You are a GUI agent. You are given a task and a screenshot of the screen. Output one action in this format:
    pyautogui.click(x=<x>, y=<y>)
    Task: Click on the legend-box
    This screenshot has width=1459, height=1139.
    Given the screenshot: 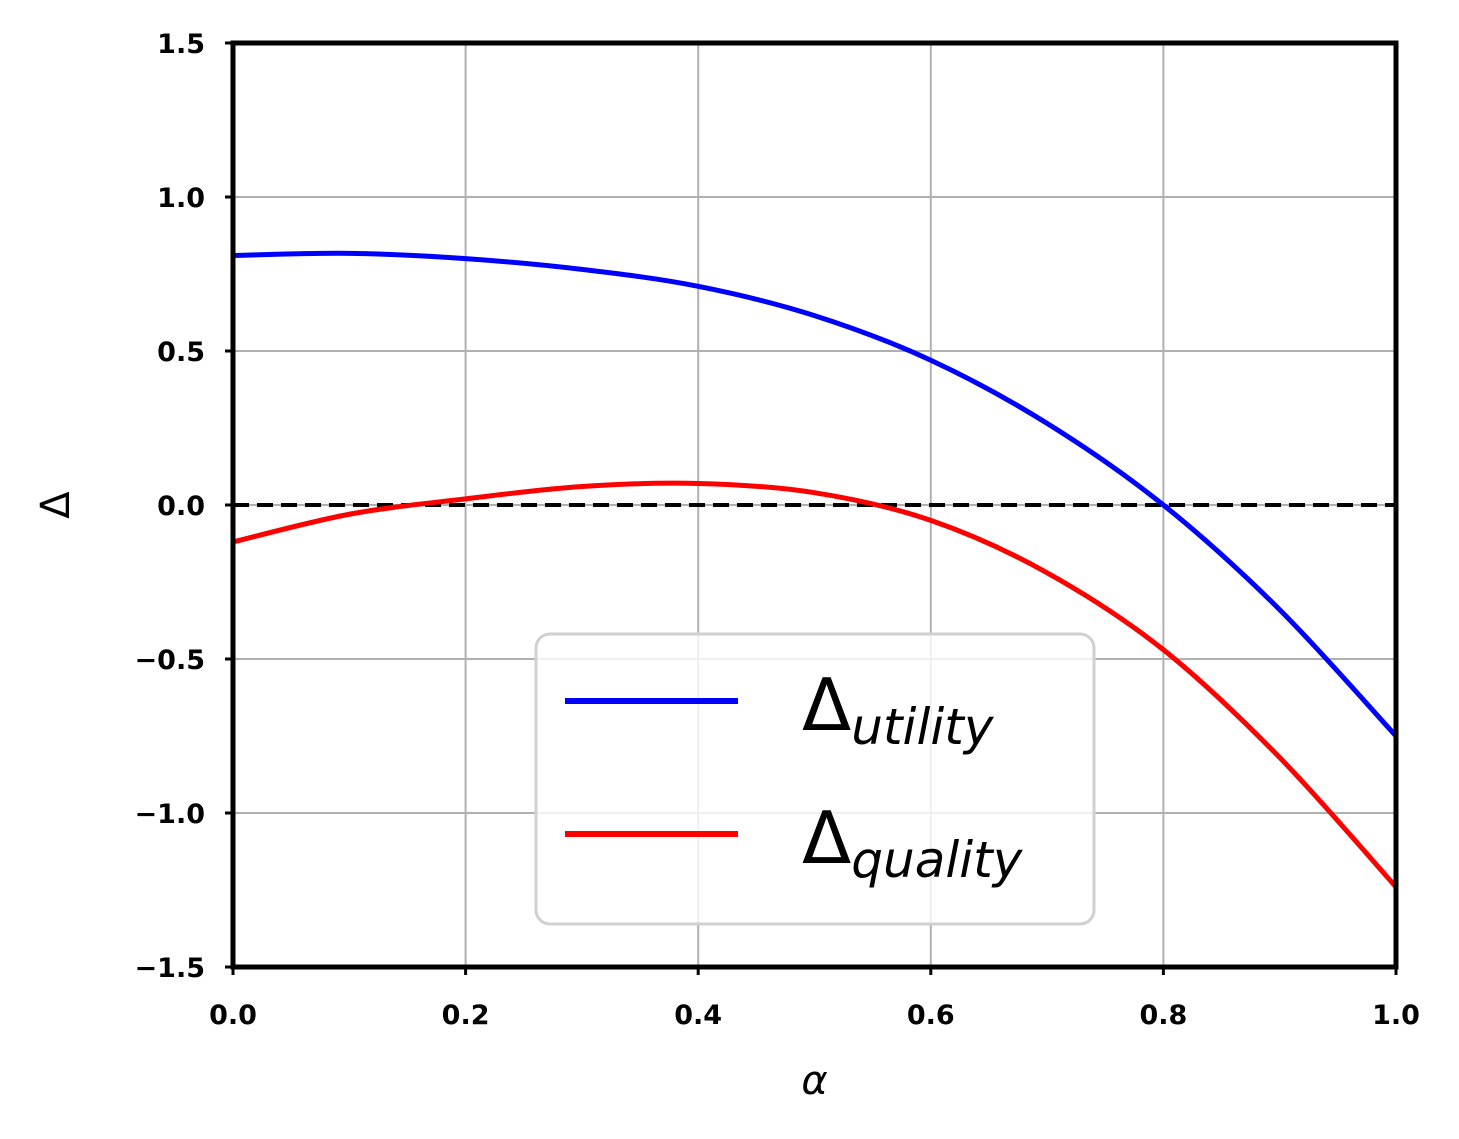 What is the action you would take?
    pyautogui.click(x=815, y=779)
    